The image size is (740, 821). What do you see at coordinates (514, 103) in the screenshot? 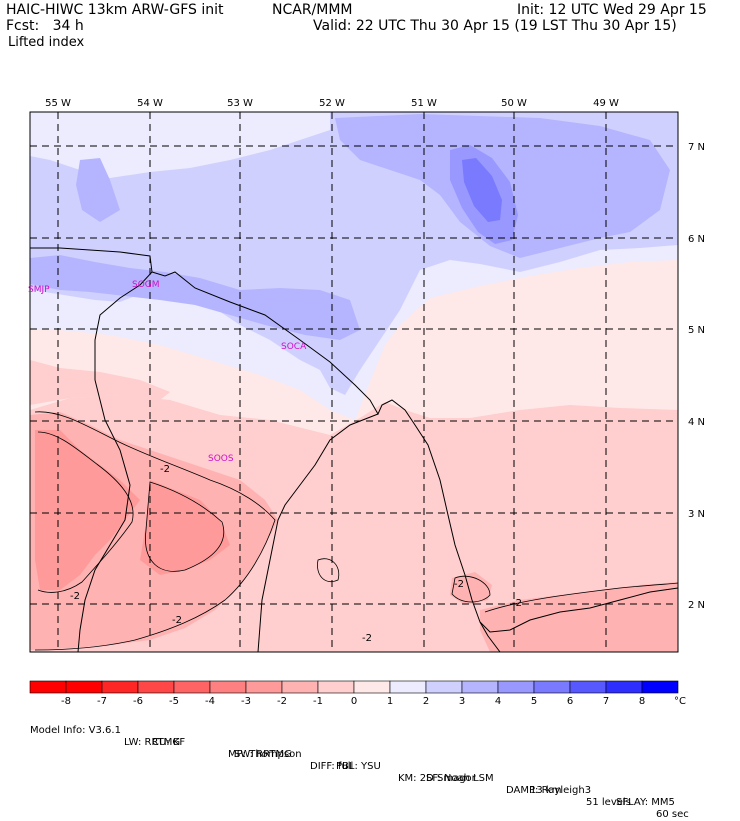
I see `lon-label: 50 W` at bounding box center [514, 103].